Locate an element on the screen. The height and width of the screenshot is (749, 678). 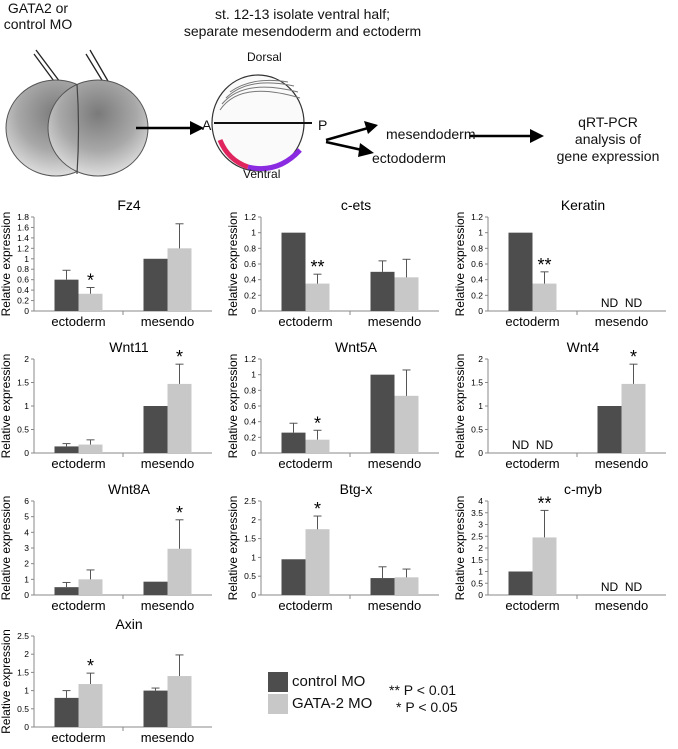
legend-swatch-gata2 is located at coordinates (278, 704).